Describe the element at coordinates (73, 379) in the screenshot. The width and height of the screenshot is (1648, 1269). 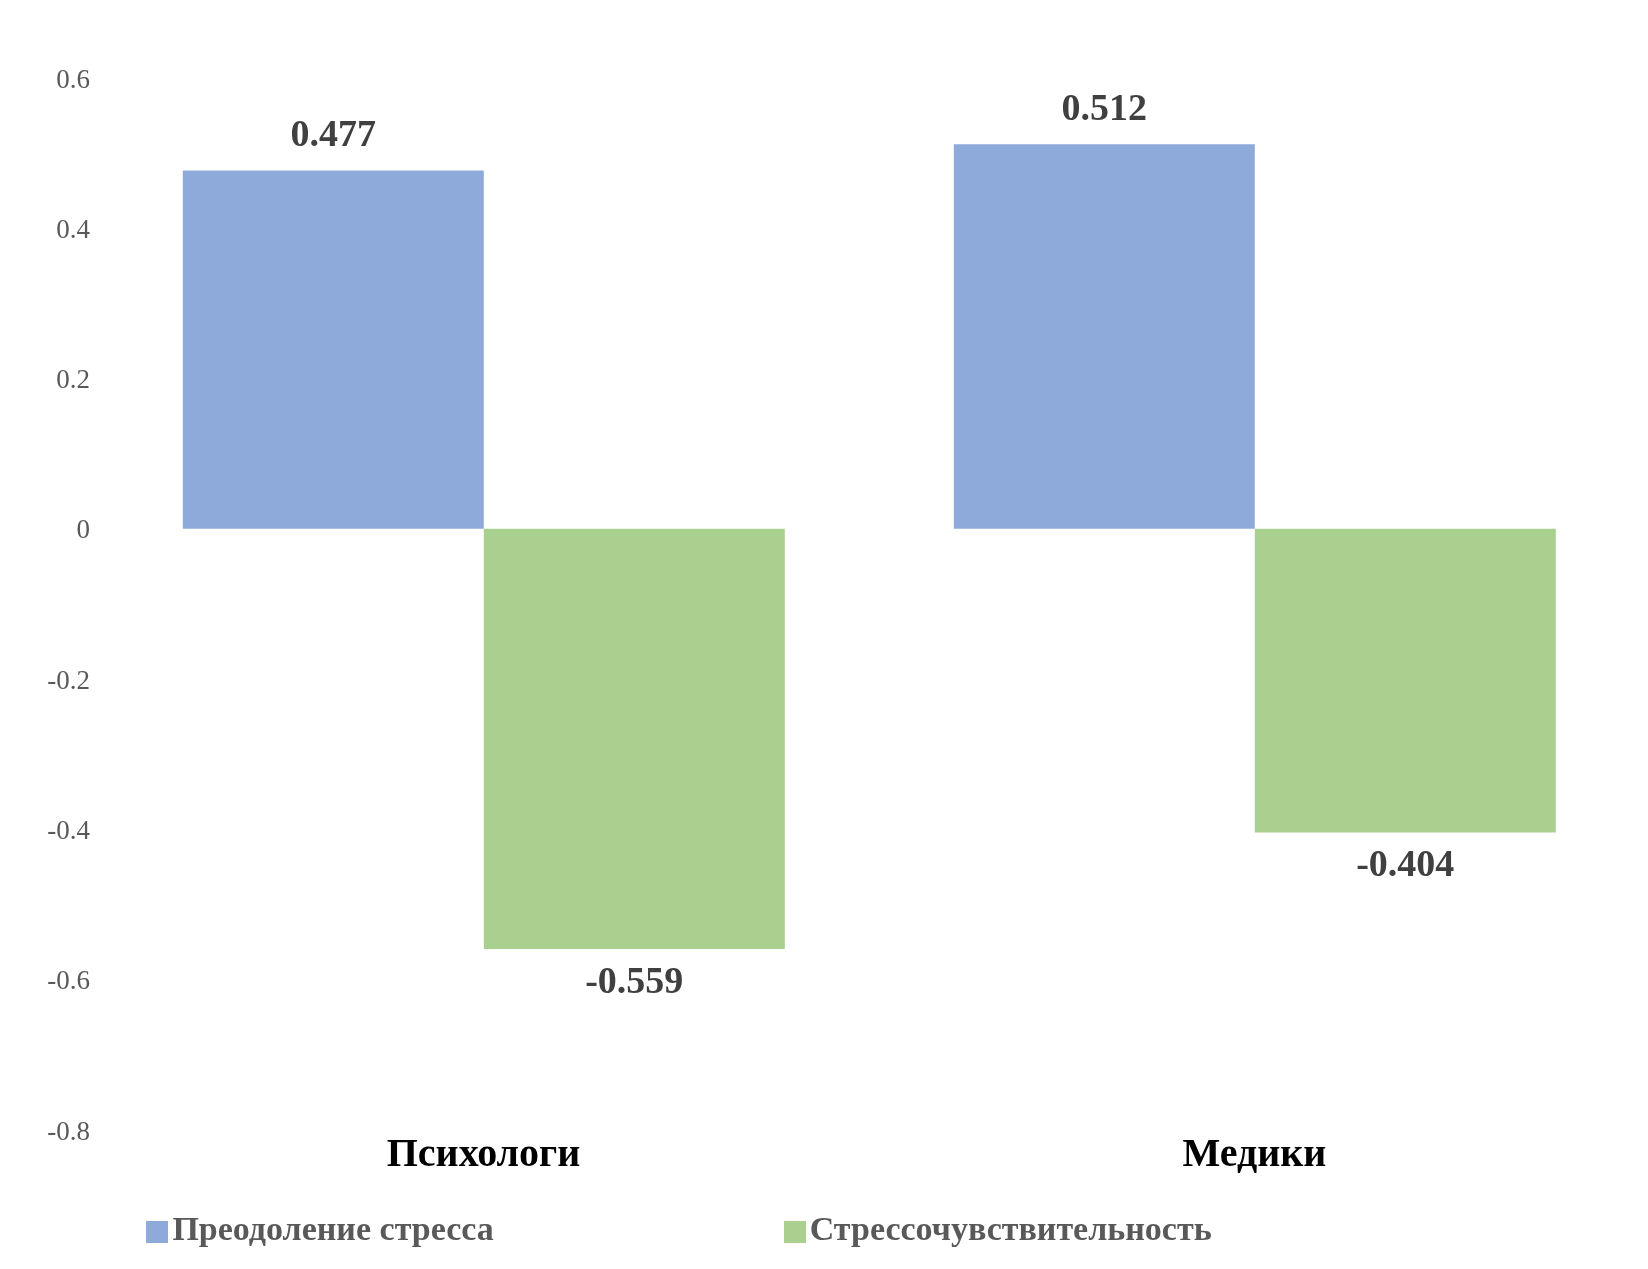
I see `y-tick-label: 0.2` at that location.